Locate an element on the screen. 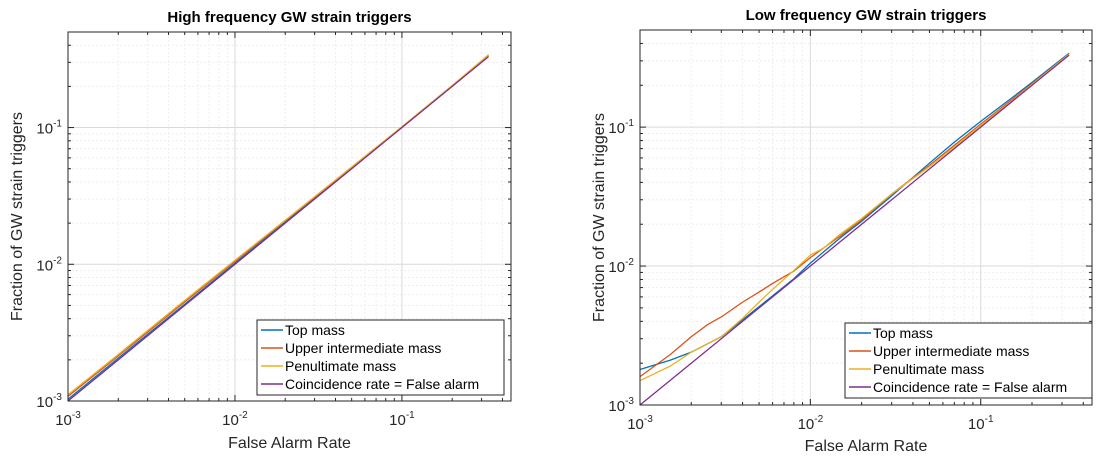 The image size is (1096, 457). chart-title: High frequency GW strain triggers is located at coordinates (289, 17).